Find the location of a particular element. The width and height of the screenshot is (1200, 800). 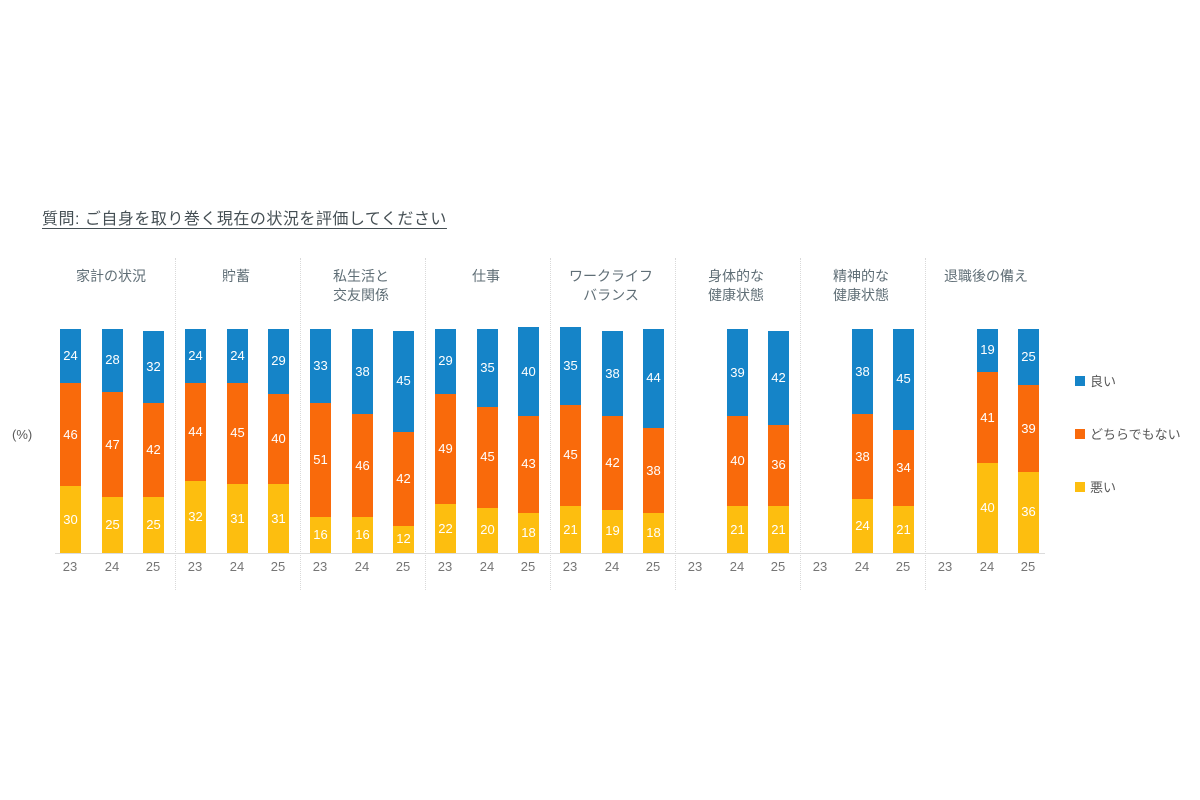

bar-segment-悪い: 31 is located at coordinates (237, 518).